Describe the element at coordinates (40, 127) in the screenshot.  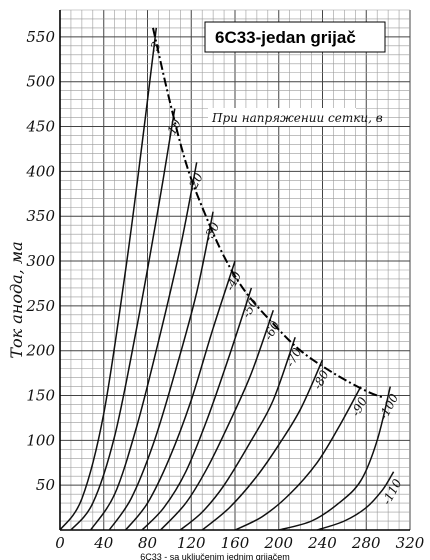
I see `y-tick-label: 450` at that location.